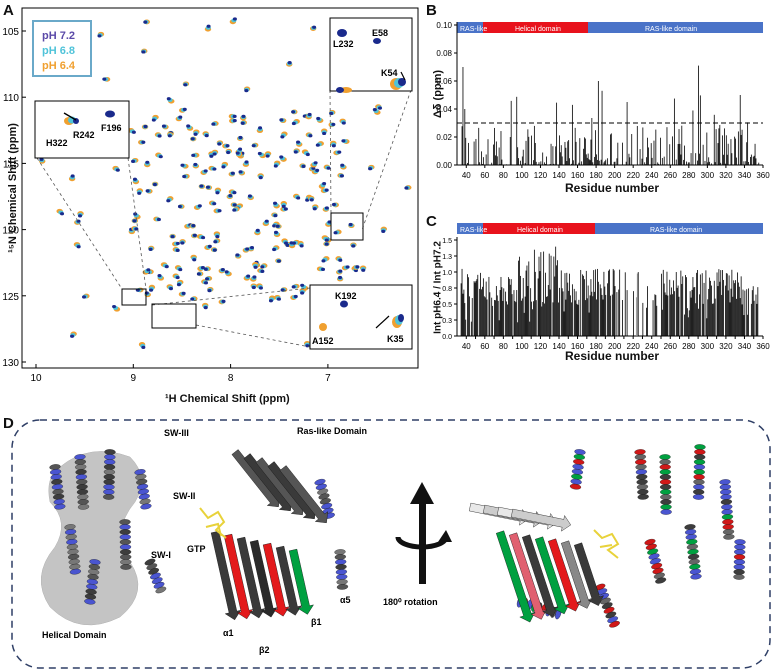 The width and height of the screenshot is (776, 672). What do you see at coordinates (596, 175) in the screenshot?
I see `b-xtick-label: 180` at bounding box center [596, 175].